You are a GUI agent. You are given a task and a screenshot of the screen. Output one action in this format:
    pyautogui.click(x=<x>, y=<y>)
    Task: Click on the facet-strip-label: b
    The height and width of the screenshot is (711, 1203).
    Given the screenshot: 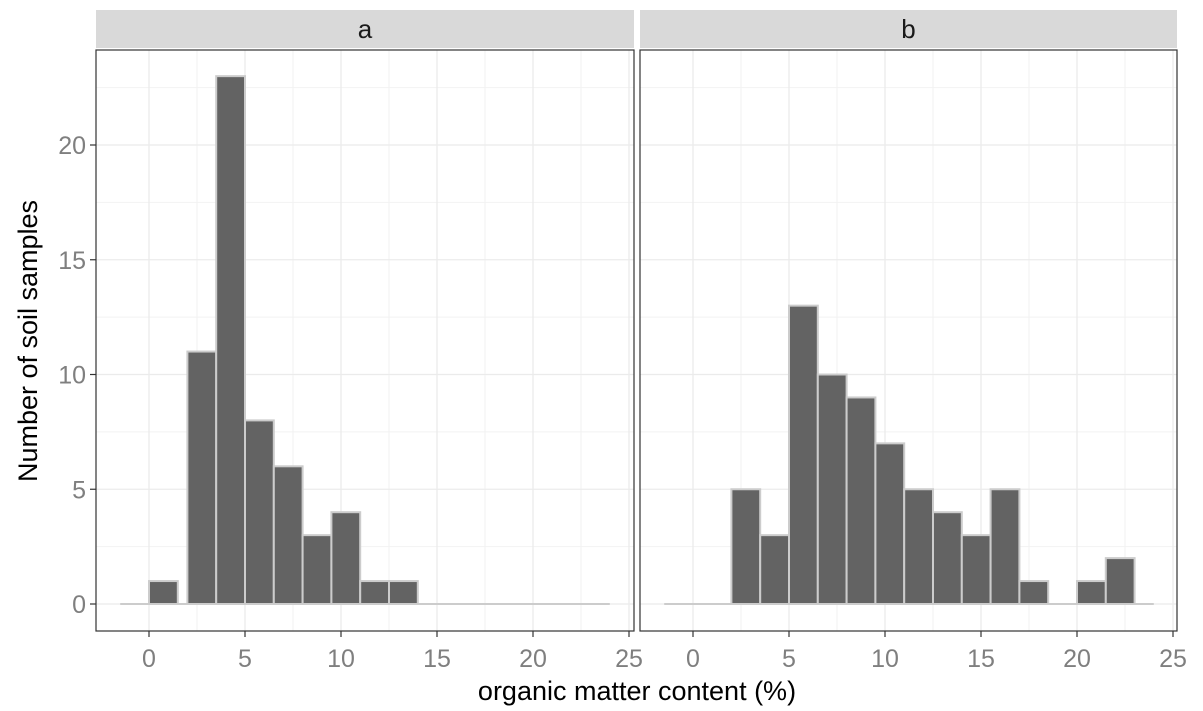 What is the action you would take?
    pyautogui.click(x=908, y=29)
    